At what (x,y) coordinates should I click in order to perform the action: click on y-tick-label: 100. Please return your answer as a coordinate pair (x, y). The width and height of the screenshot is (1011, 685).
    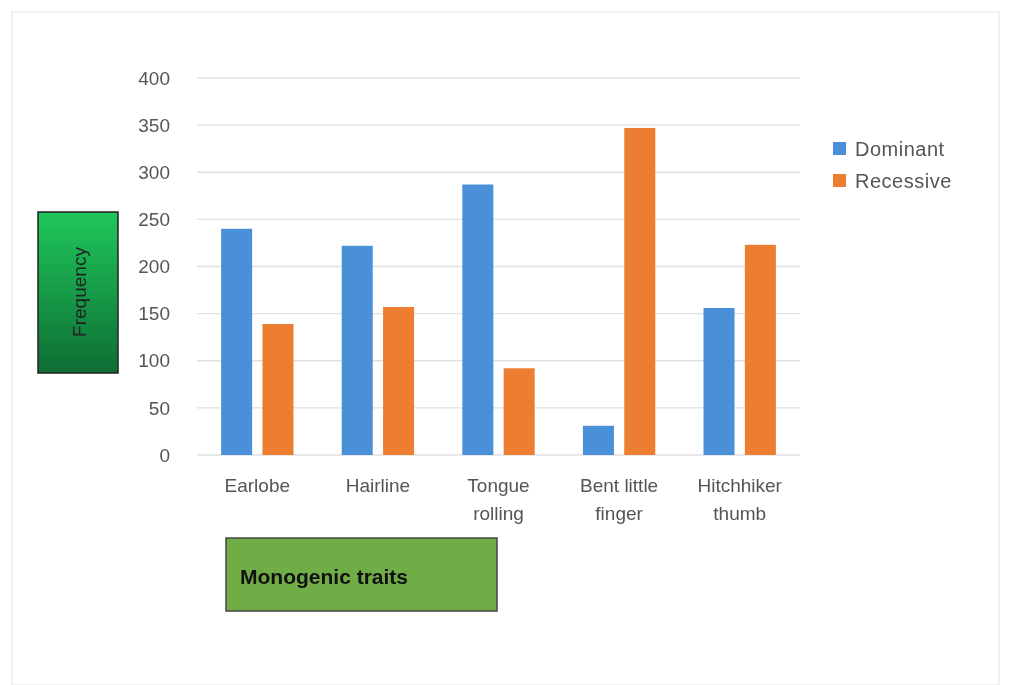
    Looking at the image, I should click on (154, 361).